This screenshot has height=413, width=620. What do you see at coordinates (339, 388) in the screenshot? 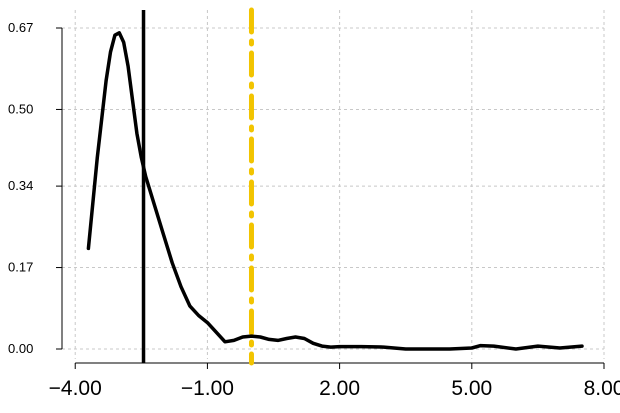
I see `x-tick-label: 2.00` at bounding box center [339, 388].